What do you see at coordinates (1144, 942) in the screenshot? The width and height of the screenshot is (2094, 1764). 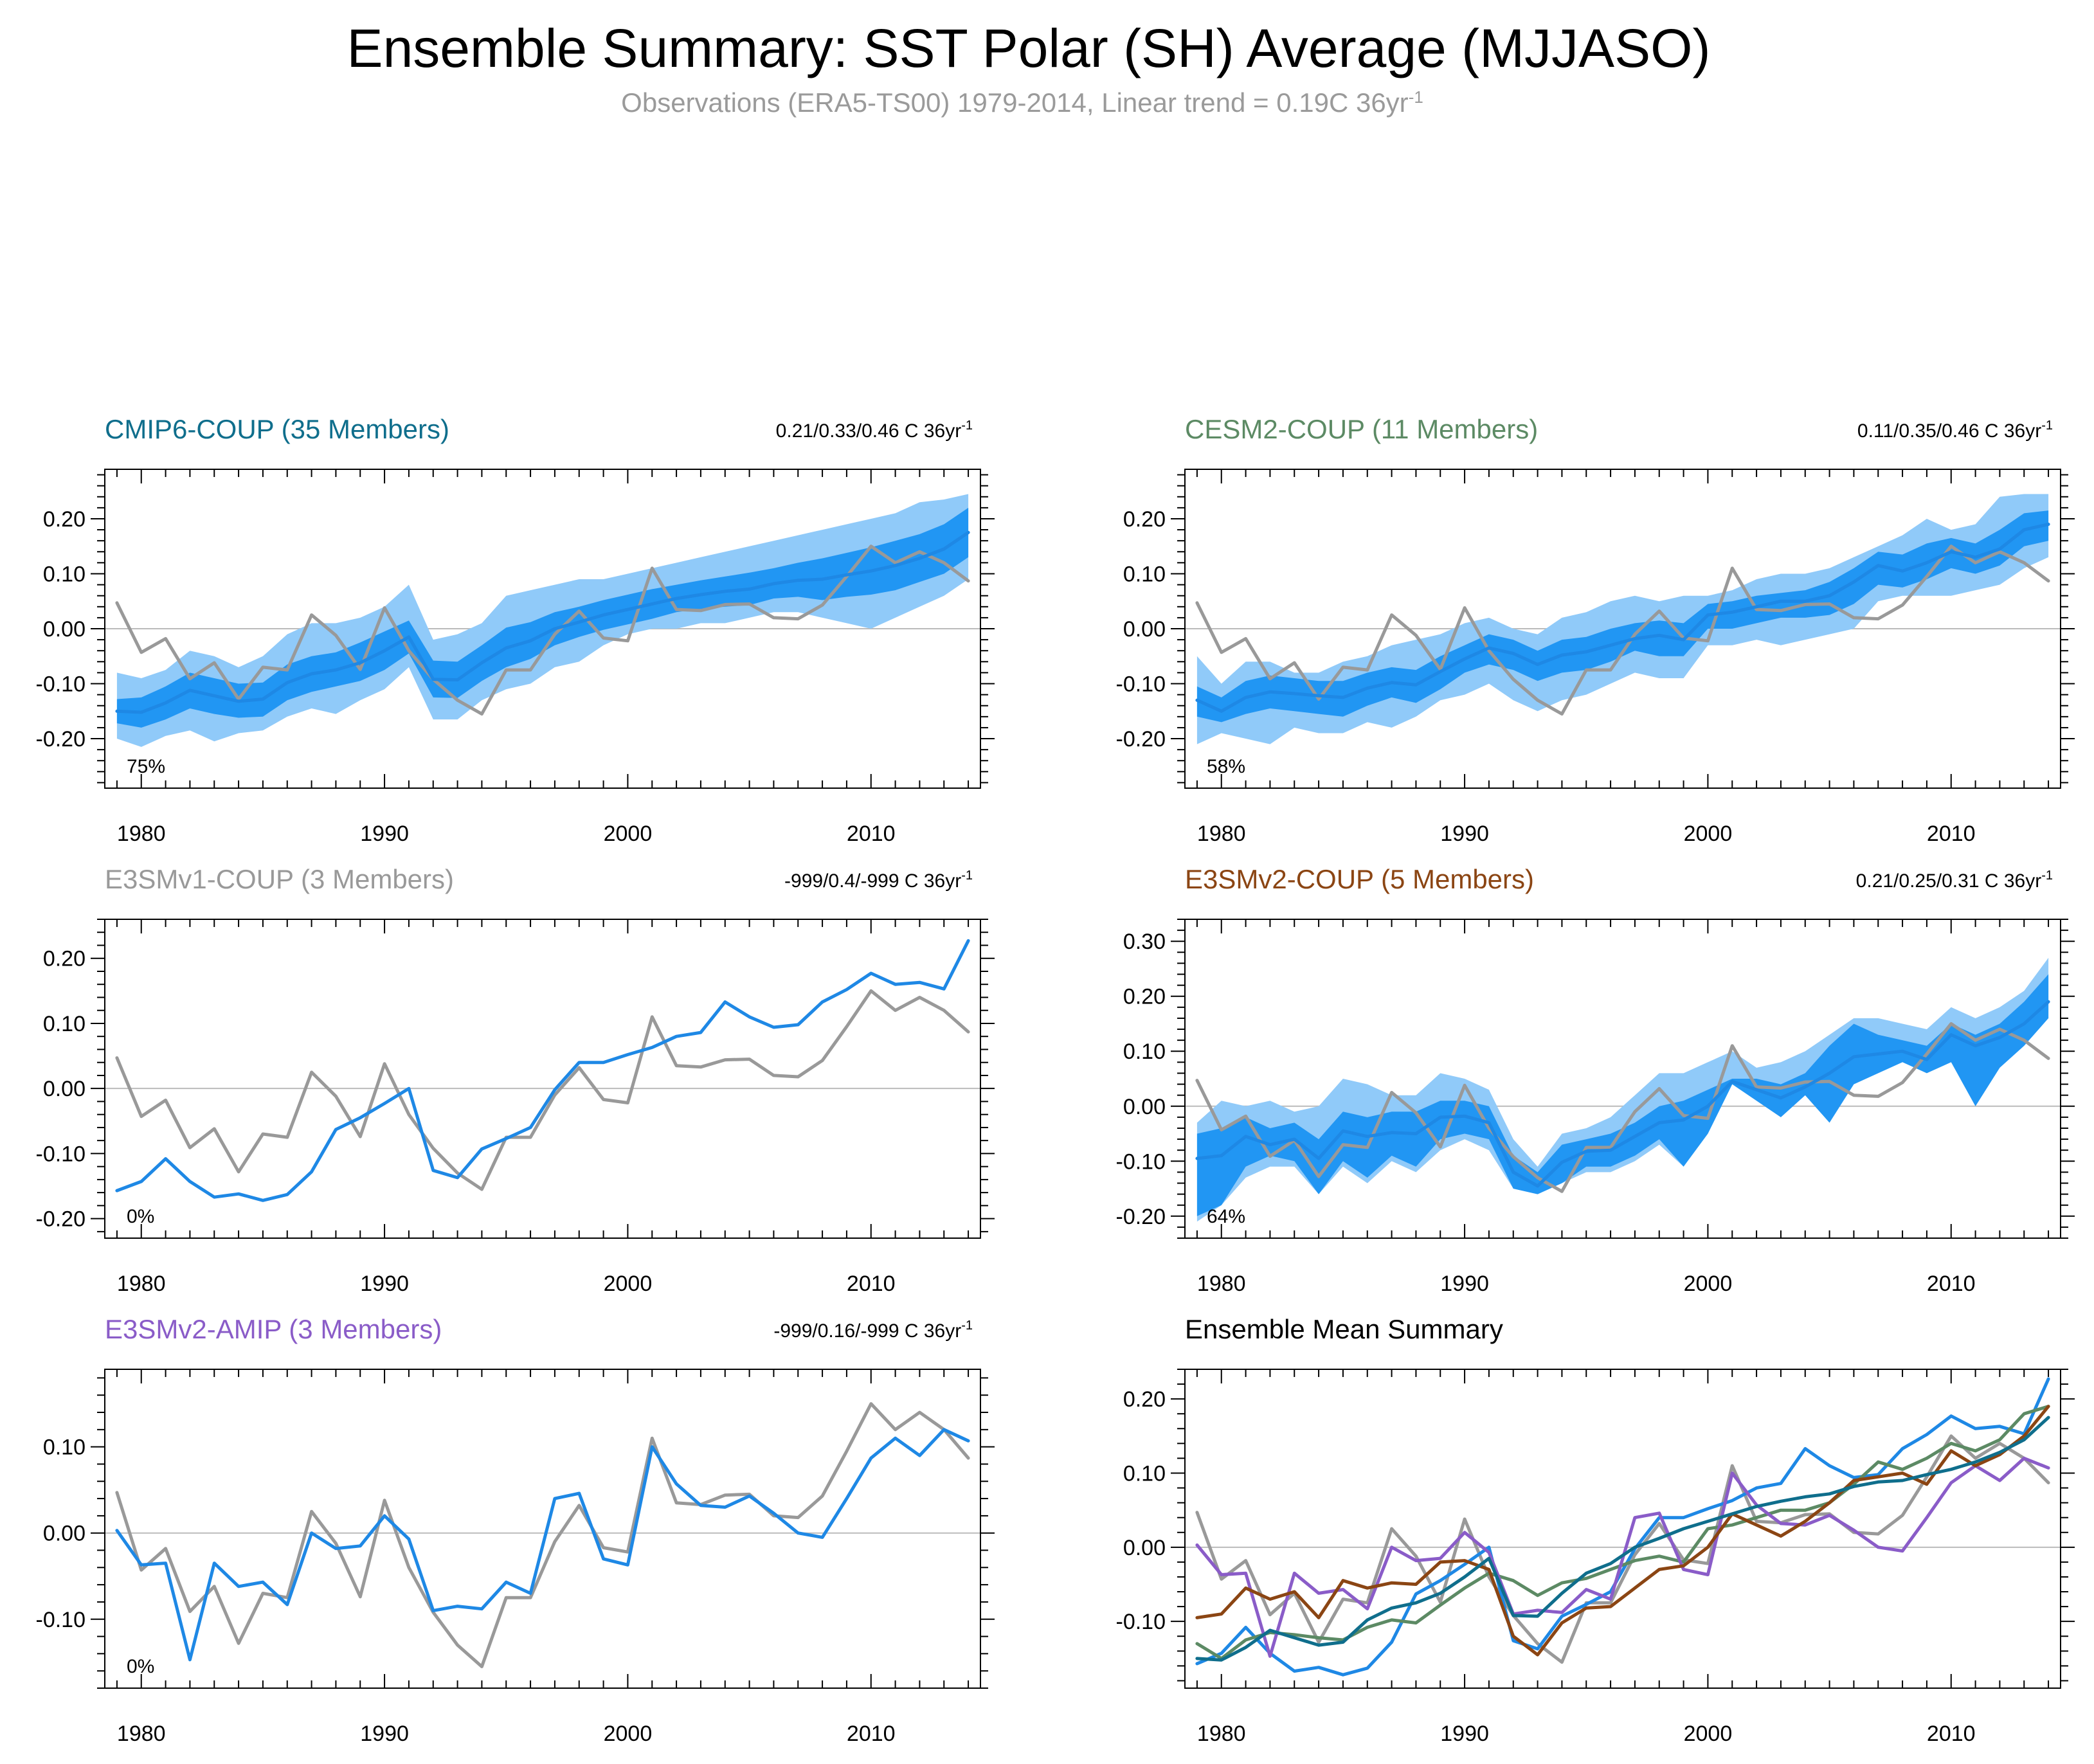 I see `y-tick-label: 0.30` at bounding box center [1144, 942].